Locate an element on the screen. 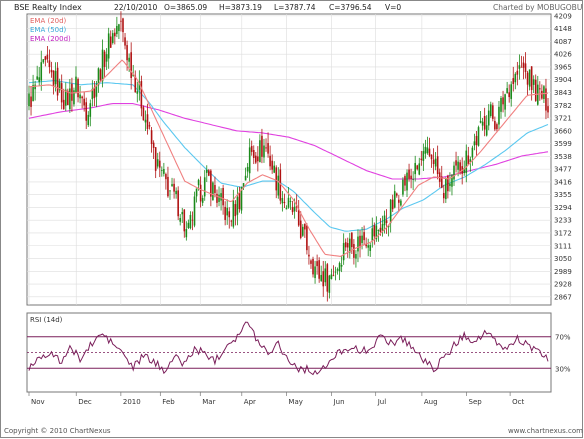  x-axis-labels: Nov Dec 2010 Feb Mar Apr May Jun Jul Aug Sep Oct is located at coordinates (276, 399).